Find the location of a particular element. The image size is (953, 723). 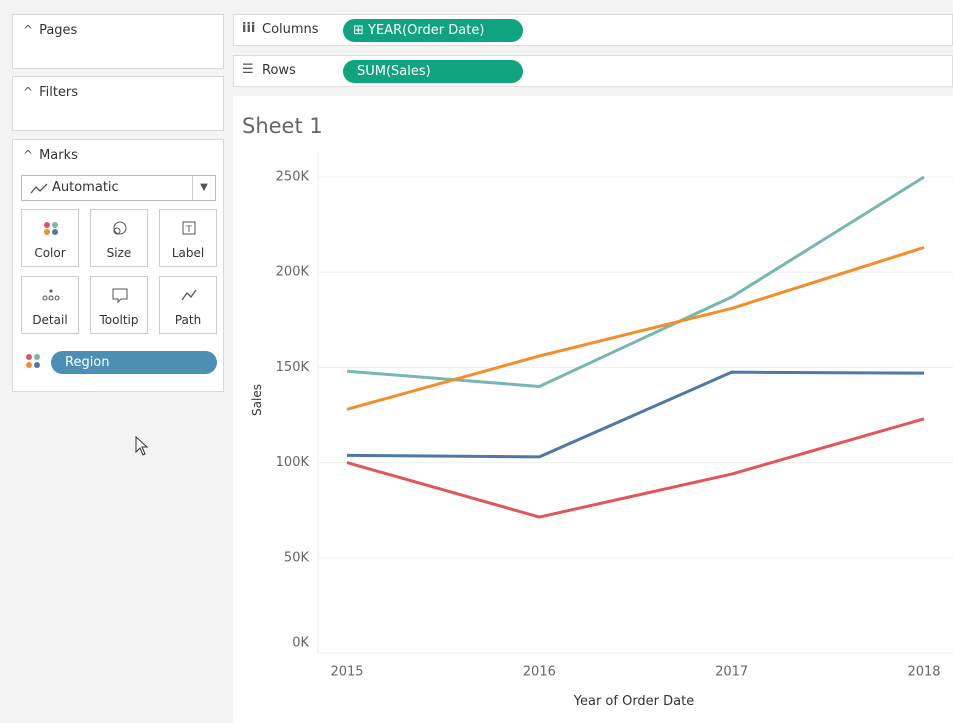

button-label: Label is located at coordinates (188, 253).